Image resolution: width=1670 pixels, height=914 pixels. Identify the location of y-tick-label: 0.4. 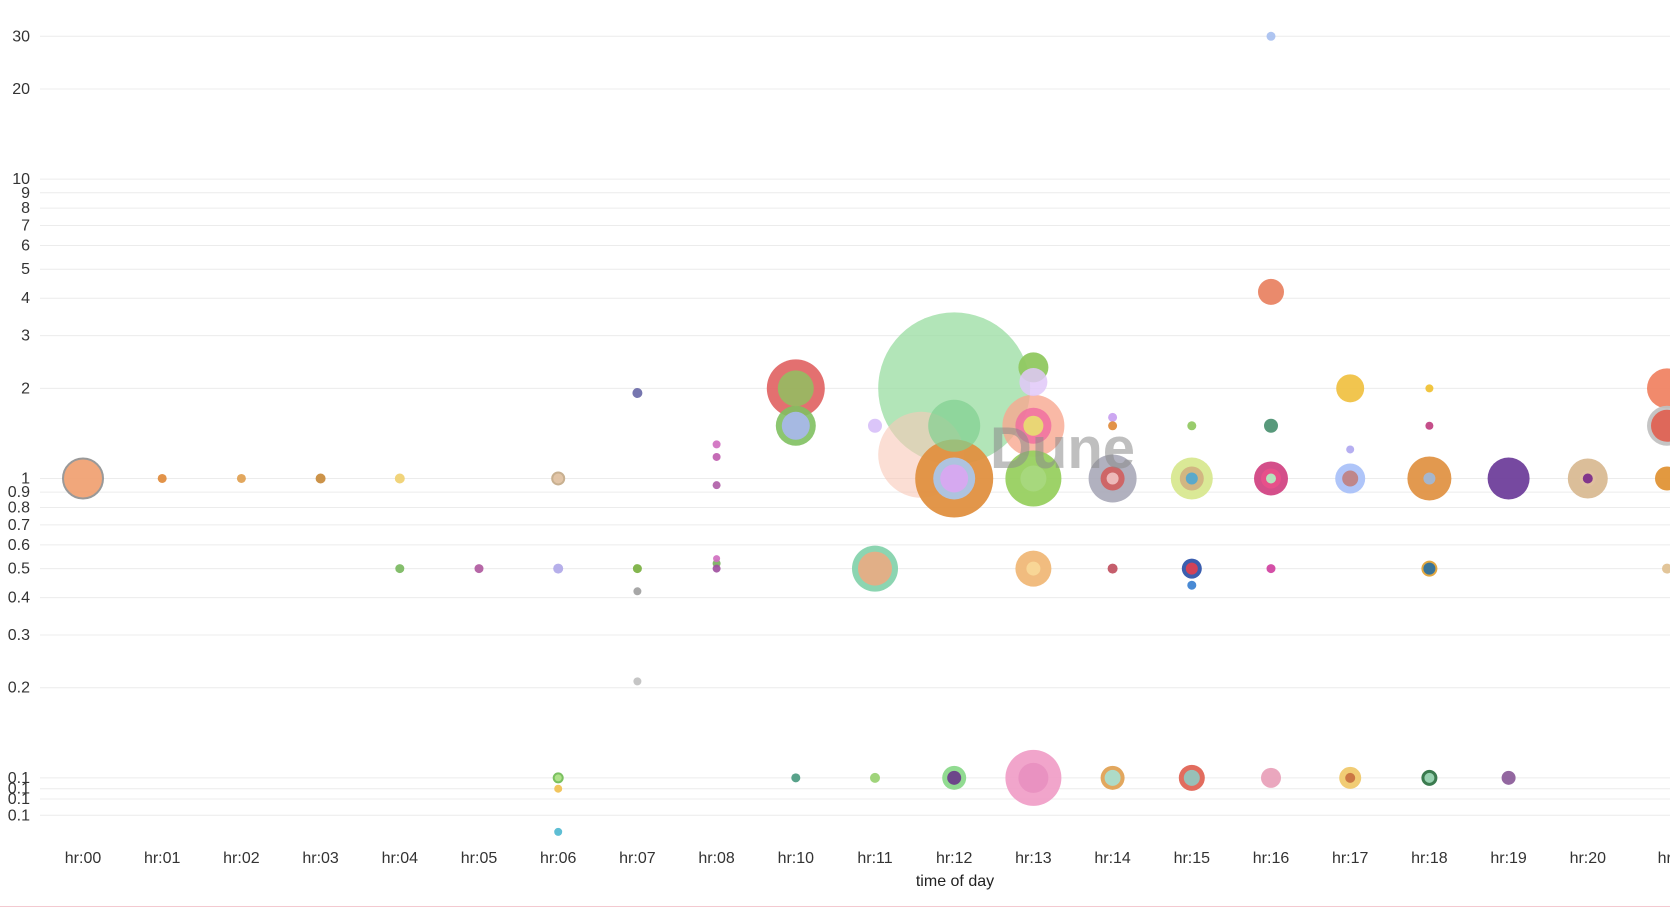
(19, 598).